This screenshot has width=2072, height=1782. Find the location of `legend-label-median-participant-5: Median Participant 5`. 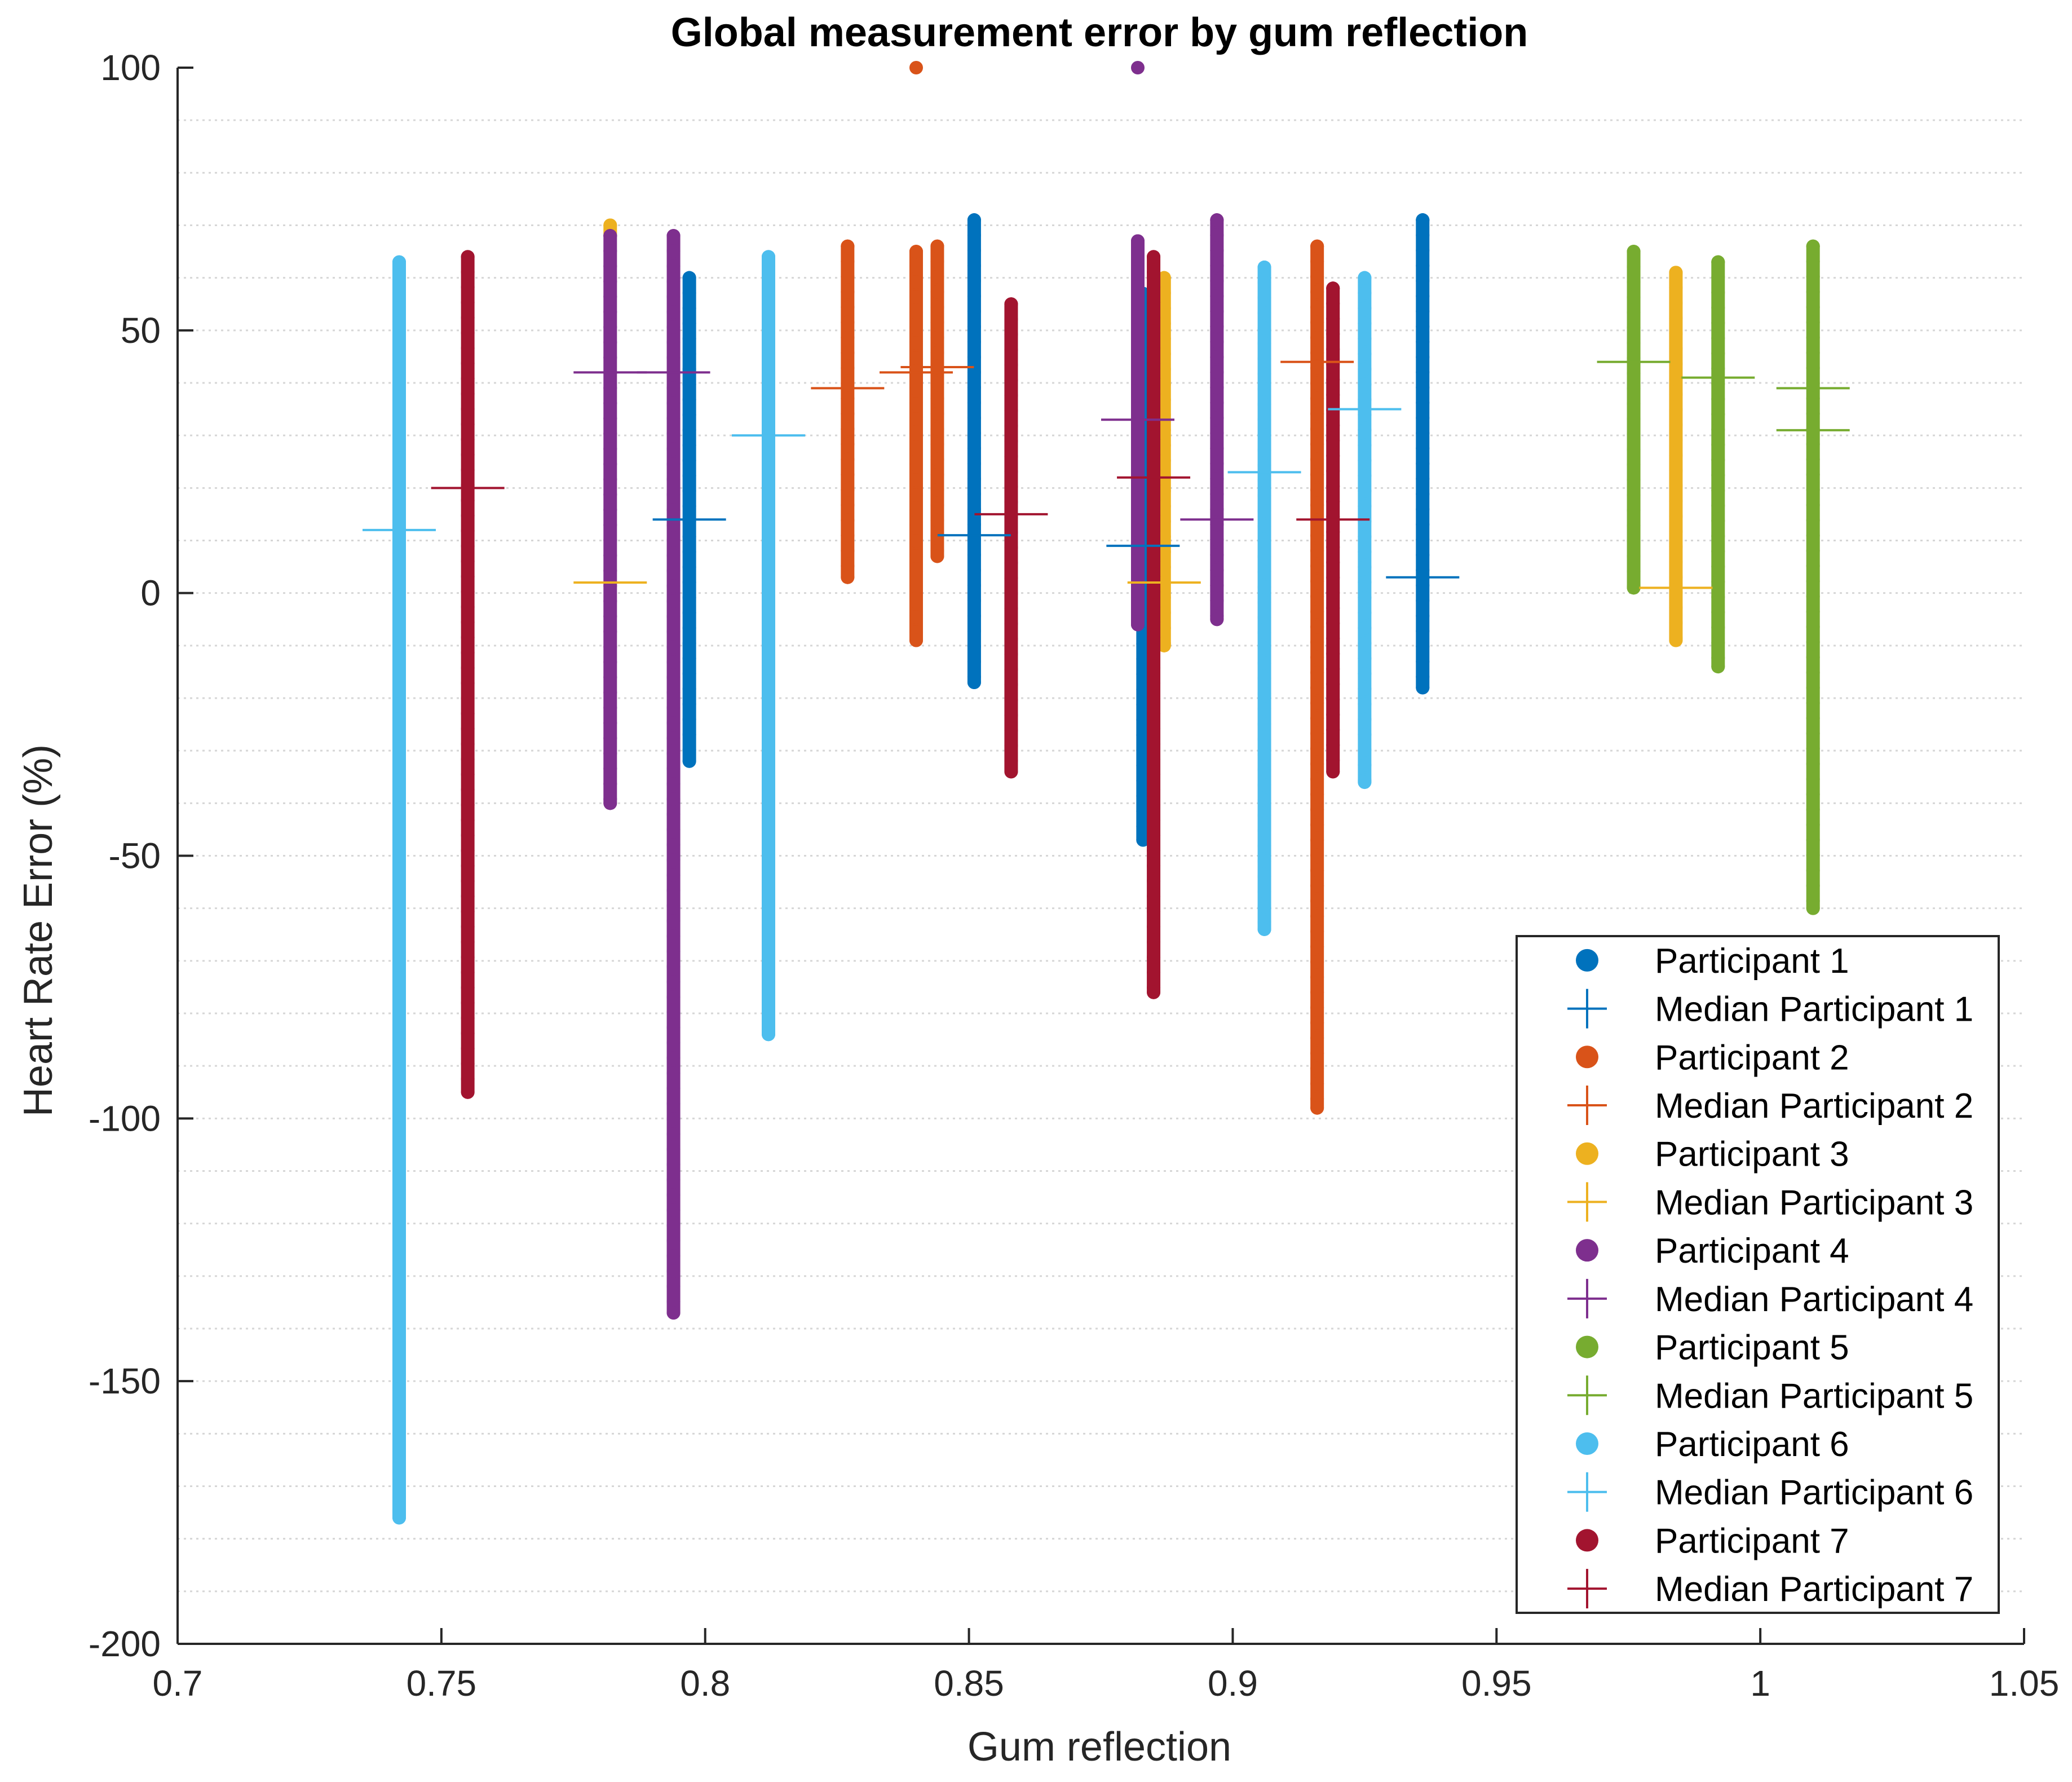

legend-label-median-participant-5: Median Participant 5 is located at coordinates (1814, 1396).